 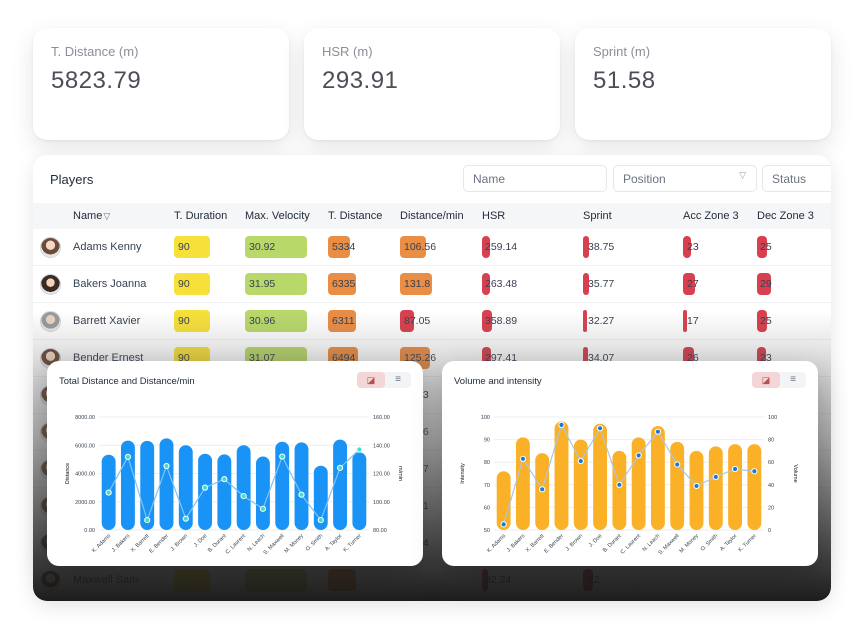 I want to click on y2-axis-label: Volume, so click(x=795, y=473).